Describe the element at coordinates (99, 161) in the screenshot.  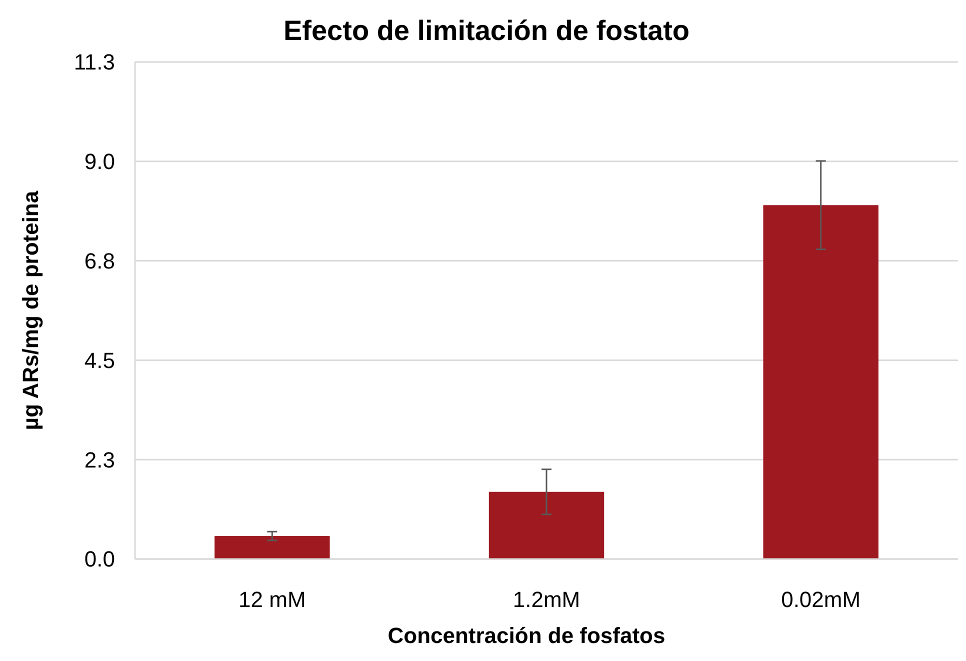
I see `y-tick-label: 9.0` at that location.